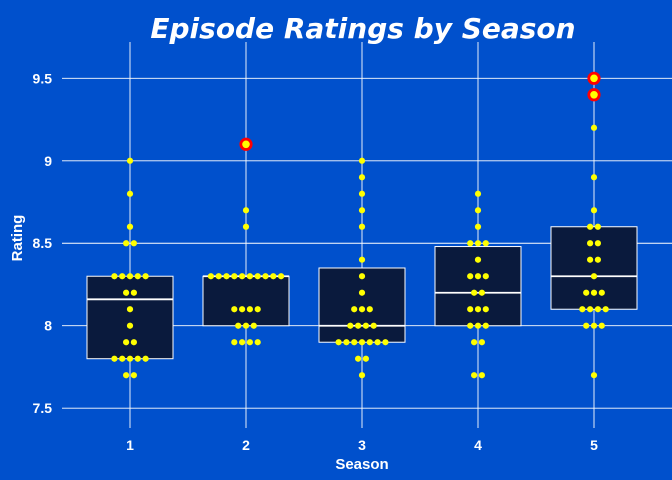 The height and width of the screenshot is (480, 672). I want to click on x-tick-label: 5, so click(594, 445).